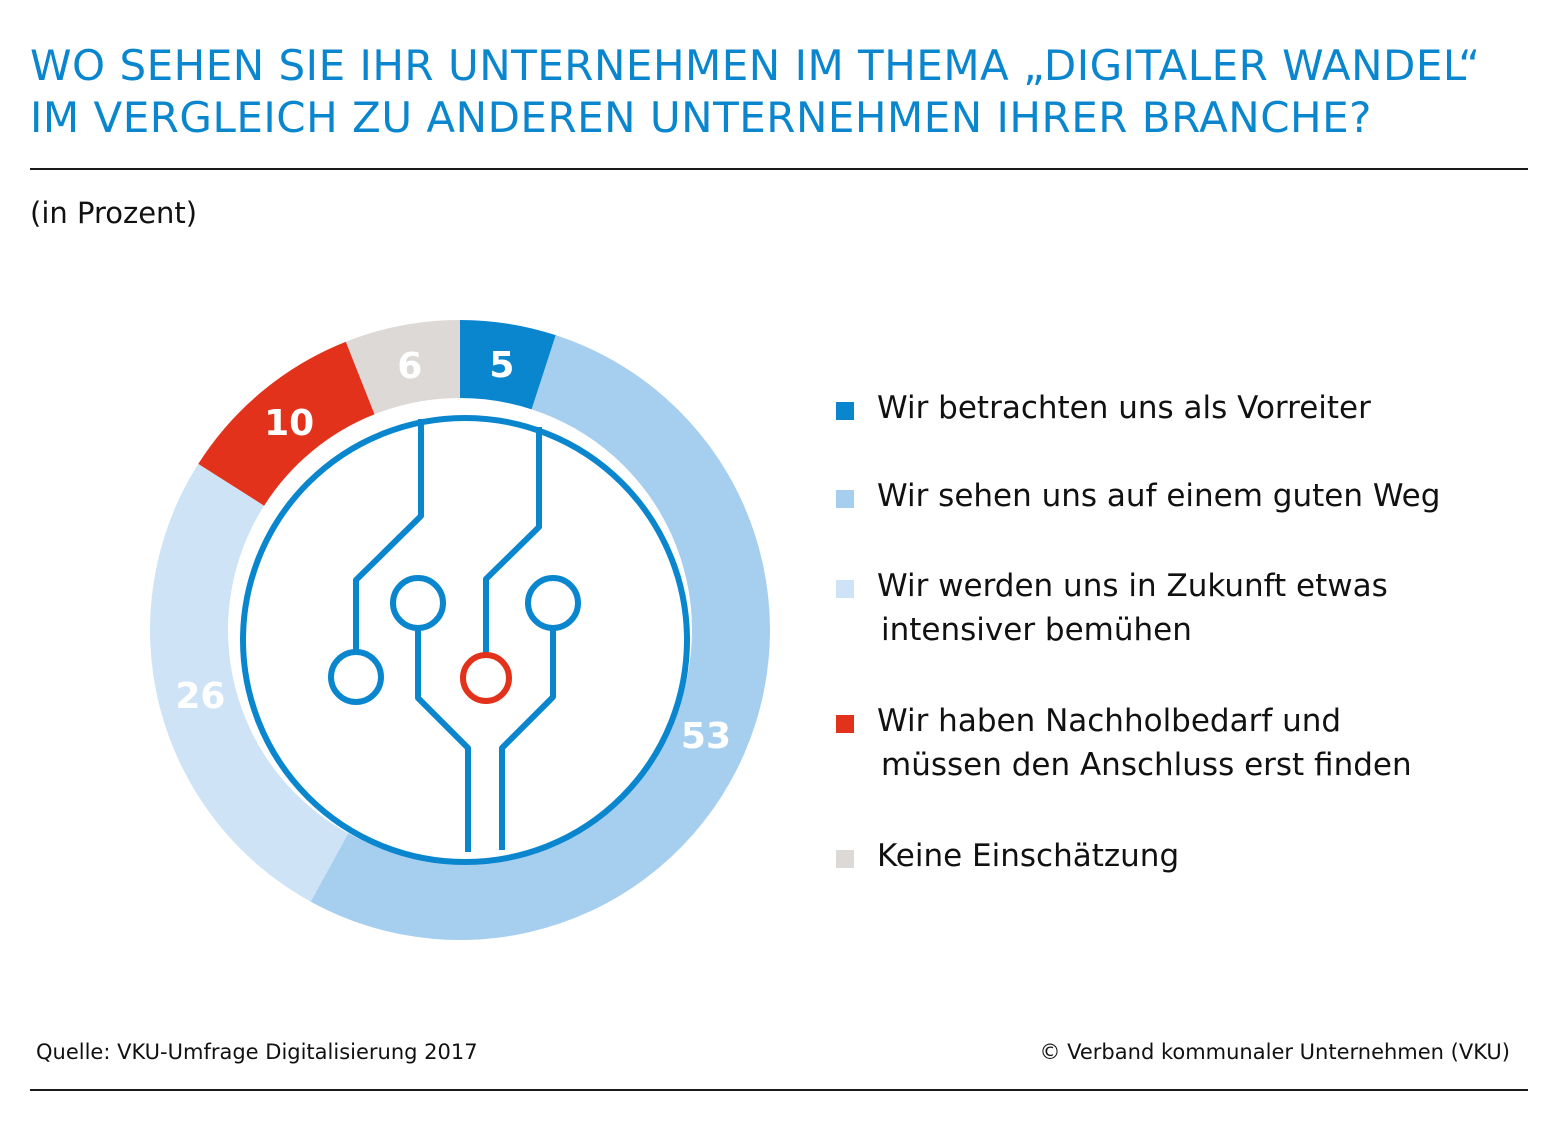 The image size is (1560, 1121). Describe the element at coordinates (257, 1052) in the screenshot. I see `source-note: Quelle: VKU-Umfrage Digitalisierung 2017` at that location.